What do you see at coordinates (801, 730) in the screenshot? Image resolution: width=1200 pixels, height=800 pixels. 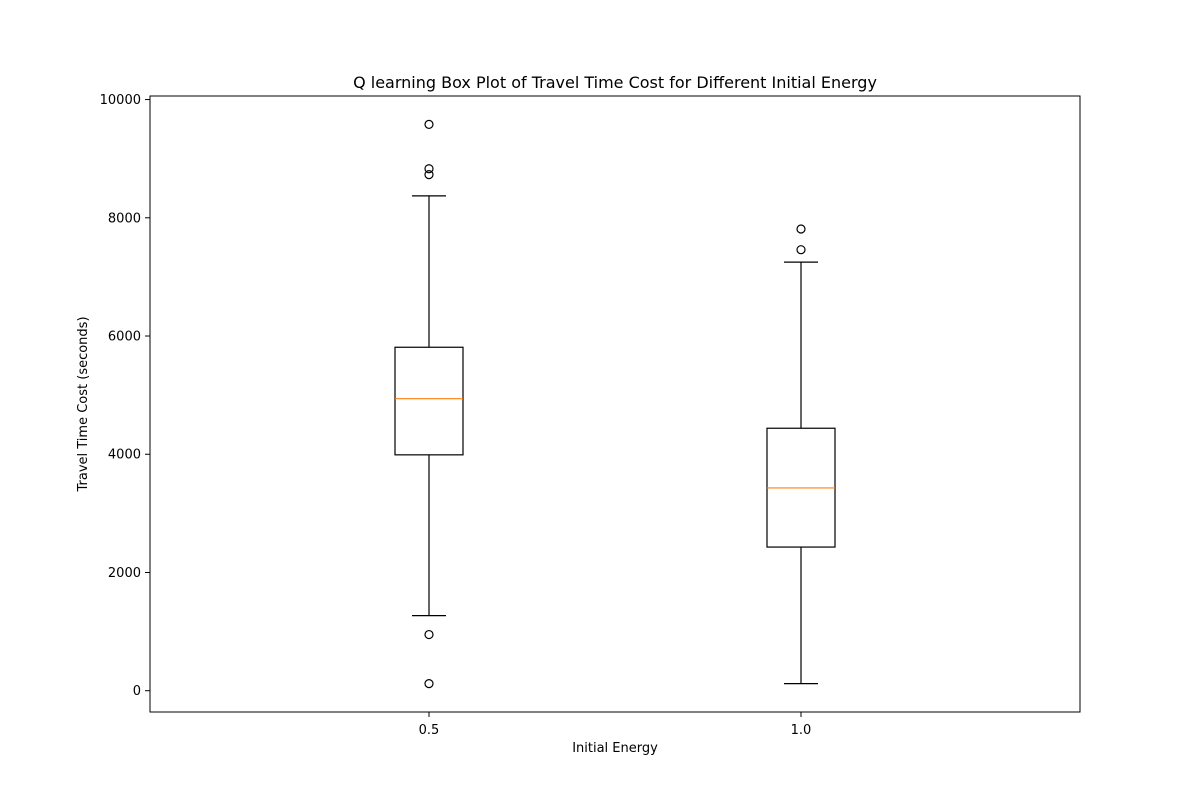 I see `x-tick-label: 1.0` at bounding box center [801, 730].